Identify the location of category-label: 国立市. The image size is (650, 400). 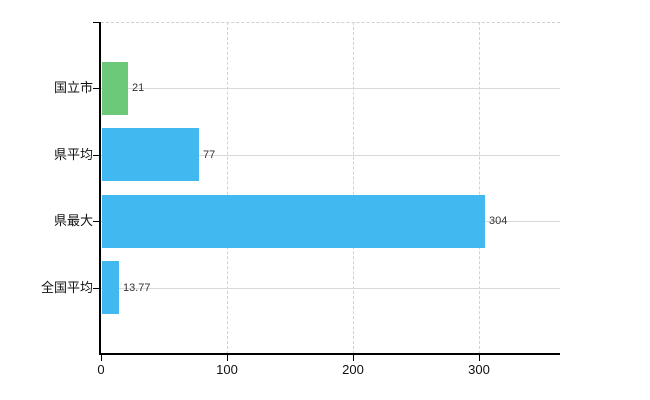
(73, 87).